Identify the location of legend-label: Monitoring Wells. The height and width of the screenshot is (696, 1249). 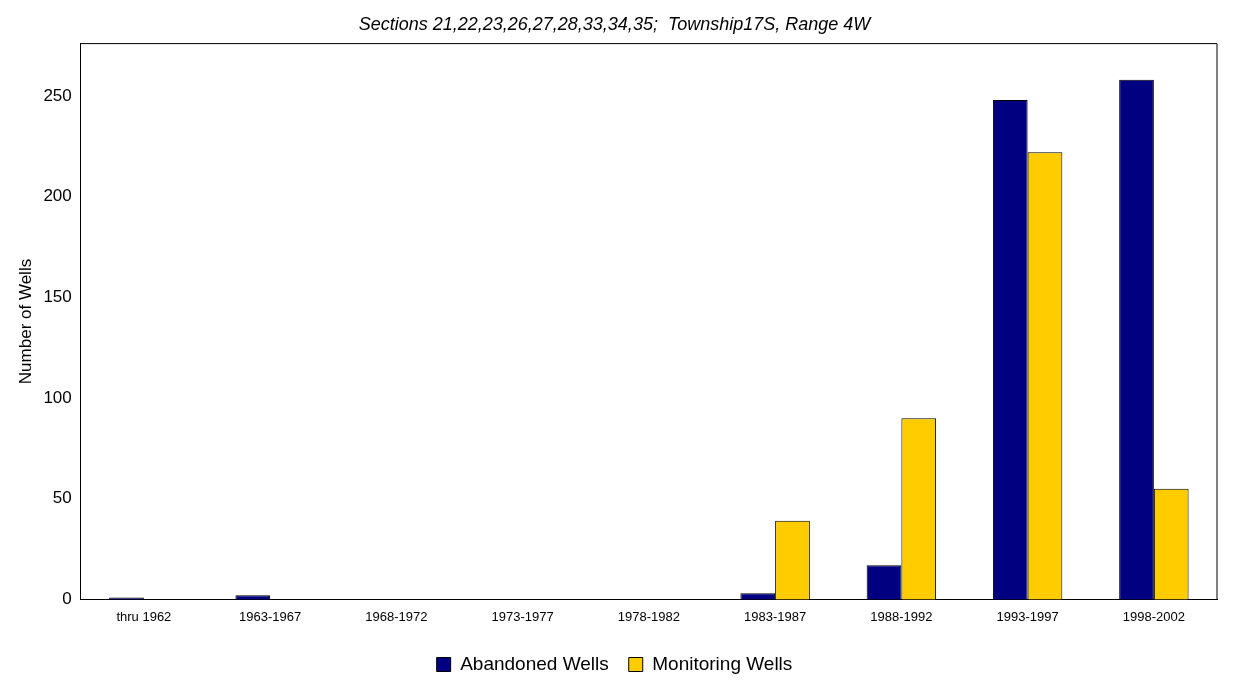
(722, 663).